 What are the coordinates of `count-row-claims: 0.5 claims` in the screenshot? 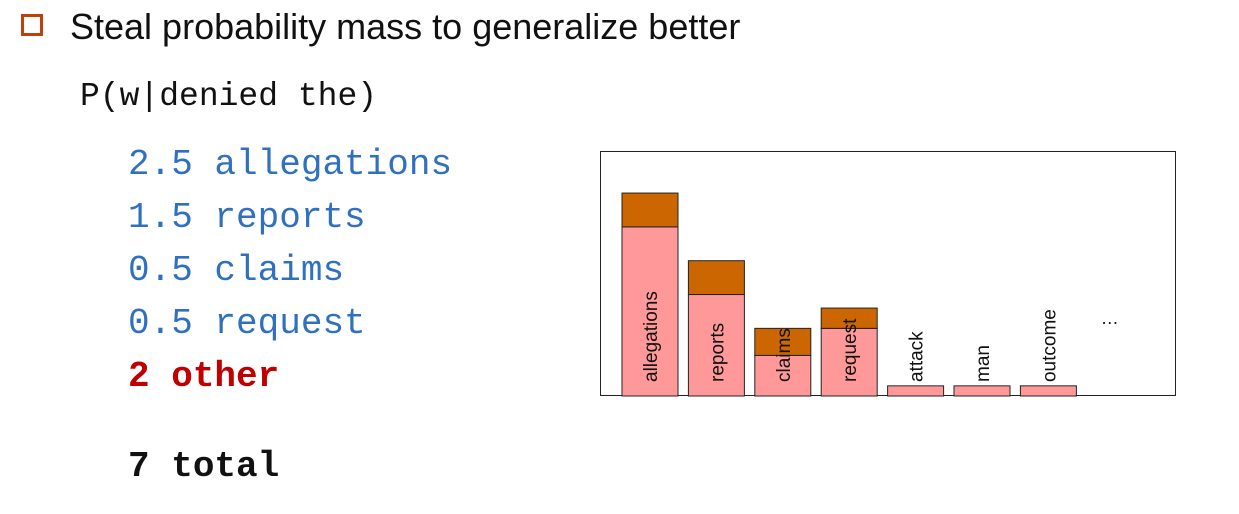 It's located at (290, 270).